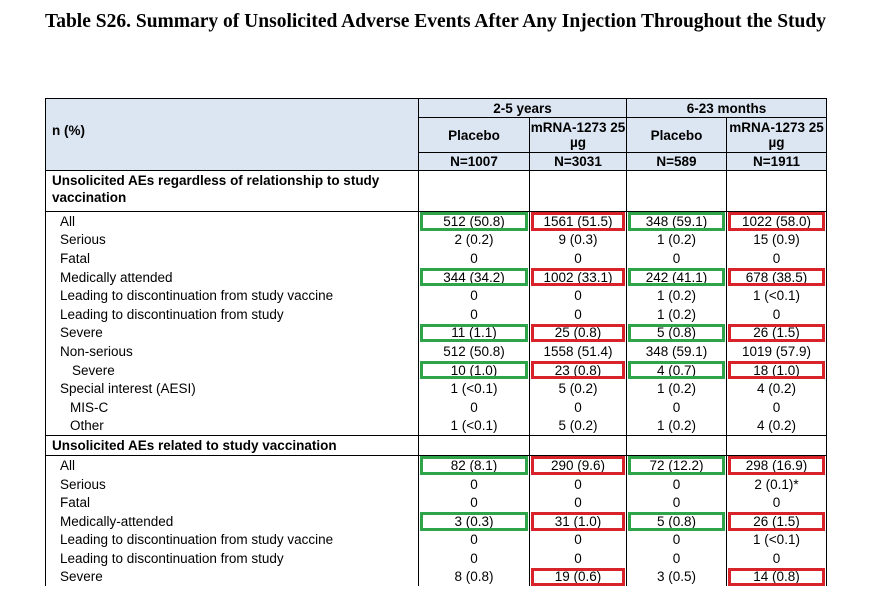  I want to click on value-cell: 298 (16.9), so click(776, 465).